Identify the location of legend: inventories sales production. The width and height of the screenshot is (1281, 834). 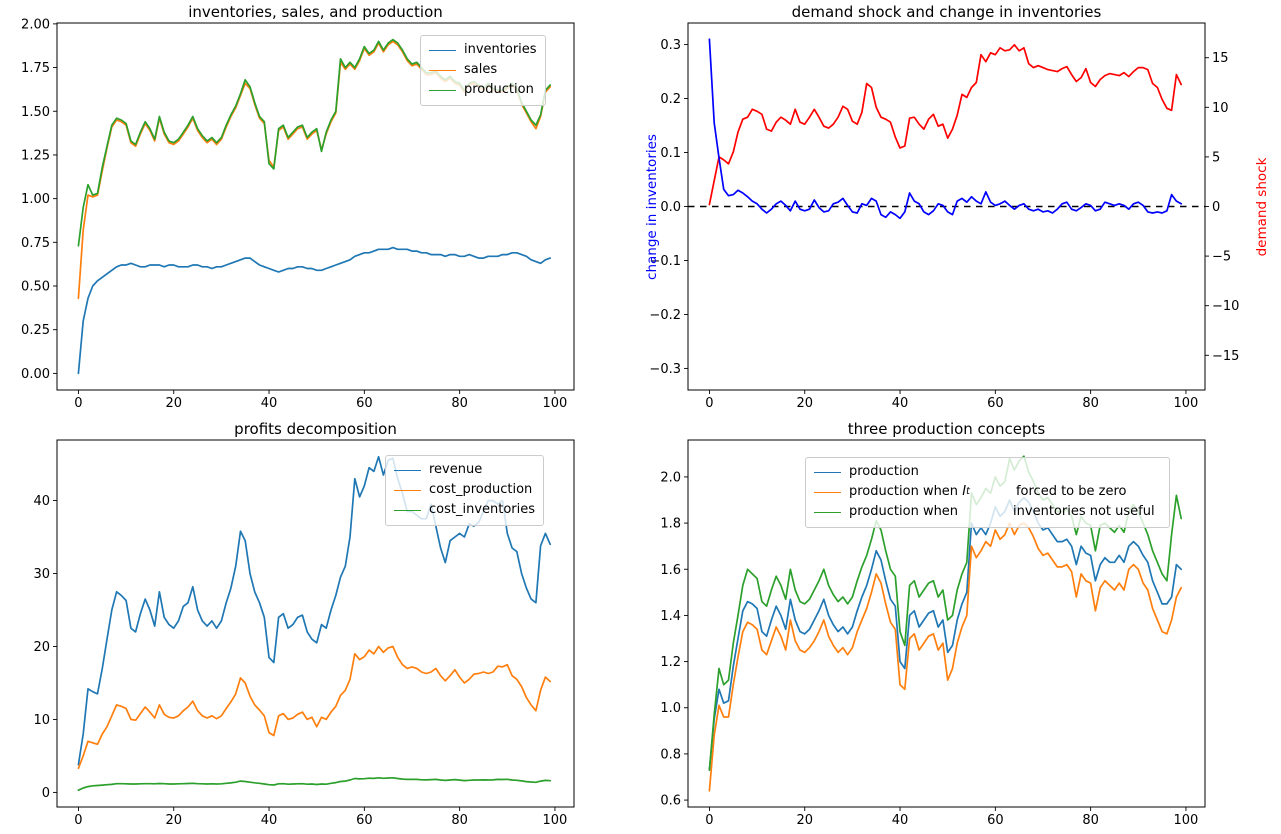
(483, 70).